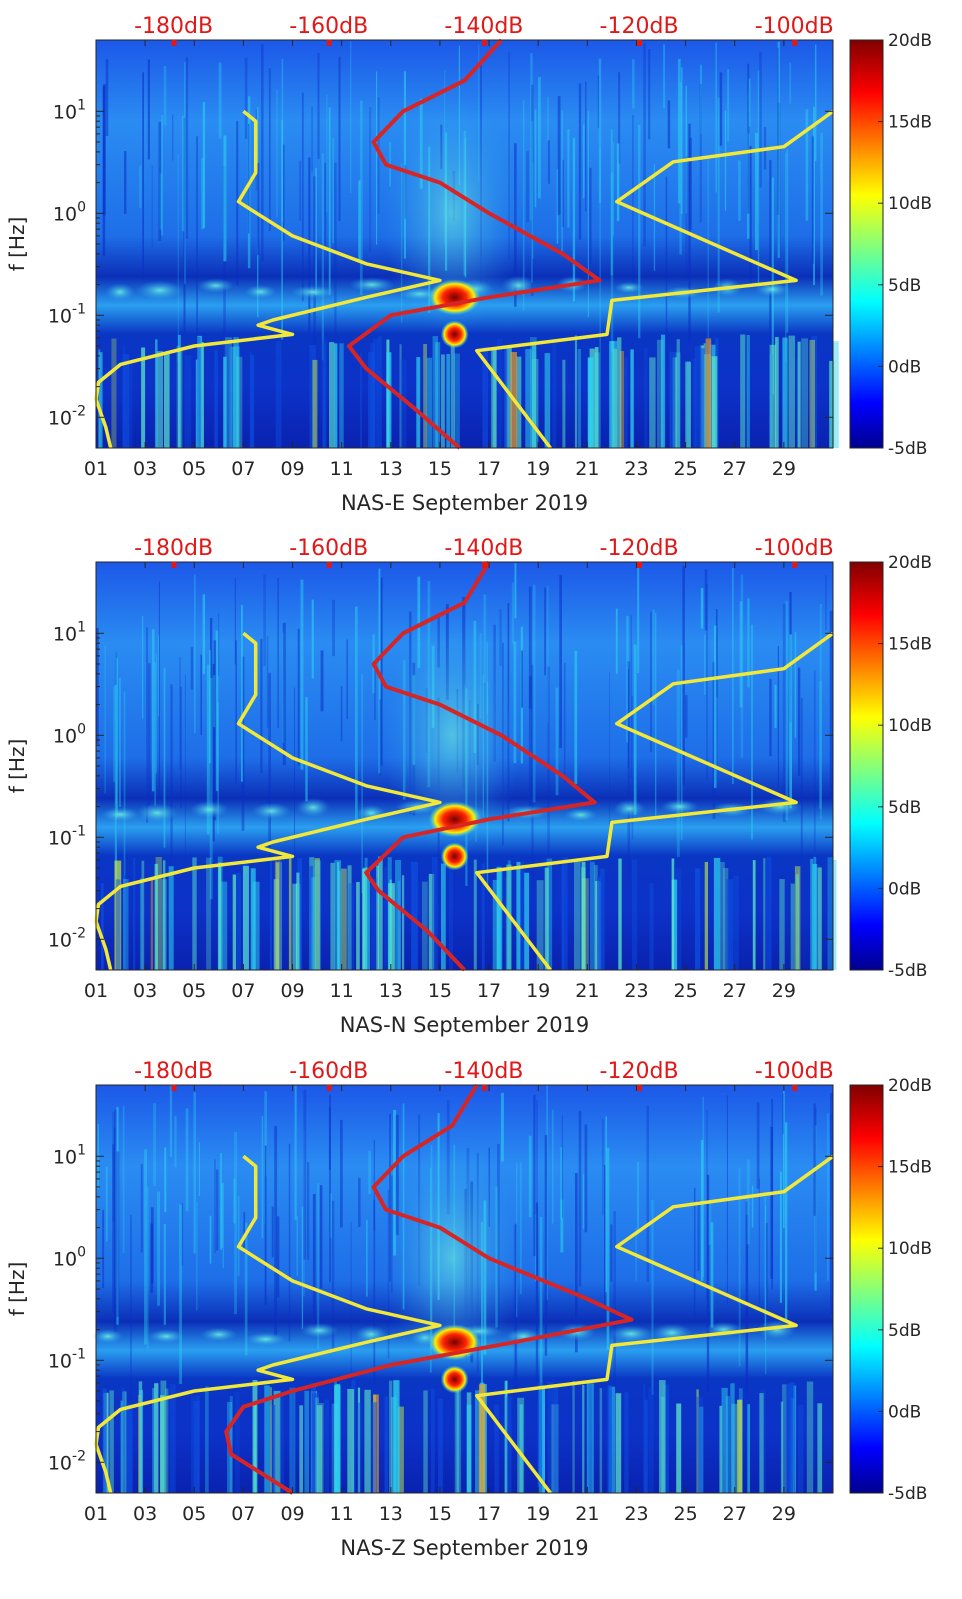  Describe the element at coordinates (328, 26) in the screenshot. I see `top-axis-label: -160dB` at that location.